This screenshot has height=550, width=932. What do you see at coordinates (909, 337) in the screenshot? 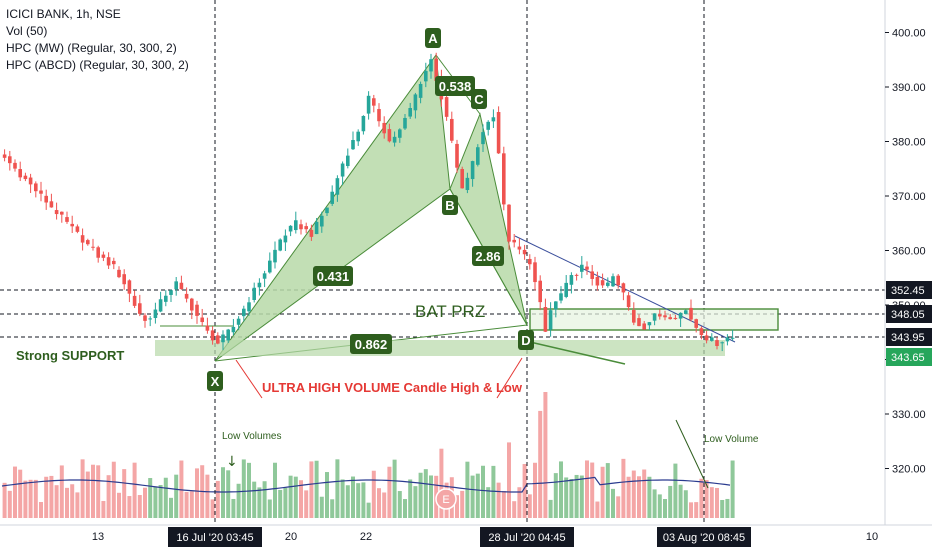
I see `price-tag-bg` at bounding box center [909, 337].